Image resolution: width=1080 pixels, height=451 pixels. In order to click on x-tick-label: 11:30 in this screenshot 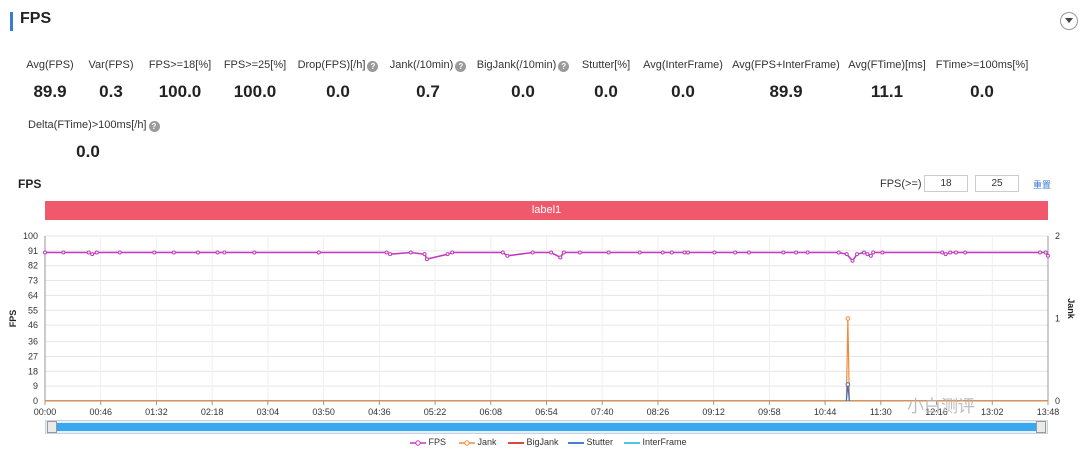, I will do `click(881, 412)`.